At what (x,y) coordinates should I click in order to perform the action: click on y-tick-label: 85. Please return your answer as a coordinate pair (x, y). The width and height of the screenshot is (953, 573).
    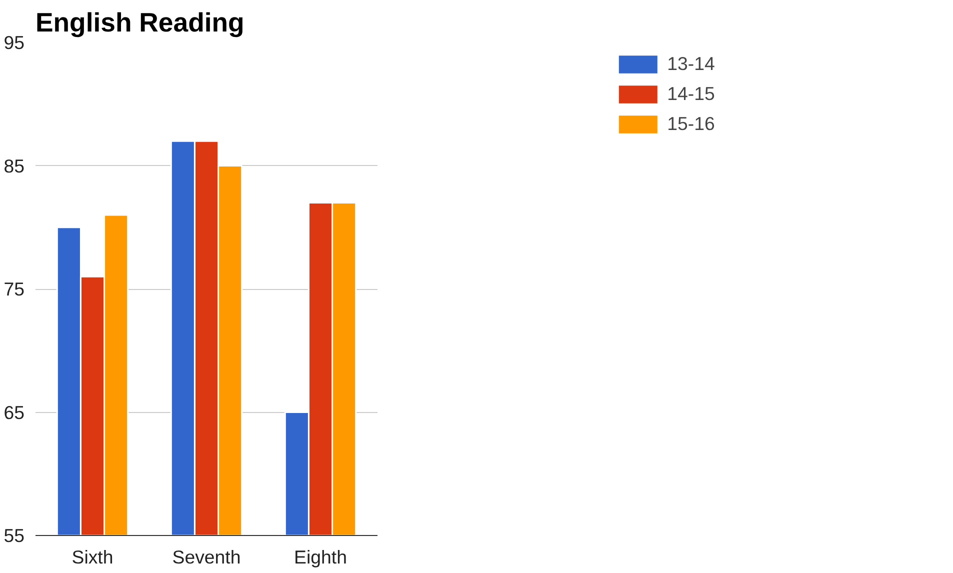
    Looking at the image, I should click on (14, 165).